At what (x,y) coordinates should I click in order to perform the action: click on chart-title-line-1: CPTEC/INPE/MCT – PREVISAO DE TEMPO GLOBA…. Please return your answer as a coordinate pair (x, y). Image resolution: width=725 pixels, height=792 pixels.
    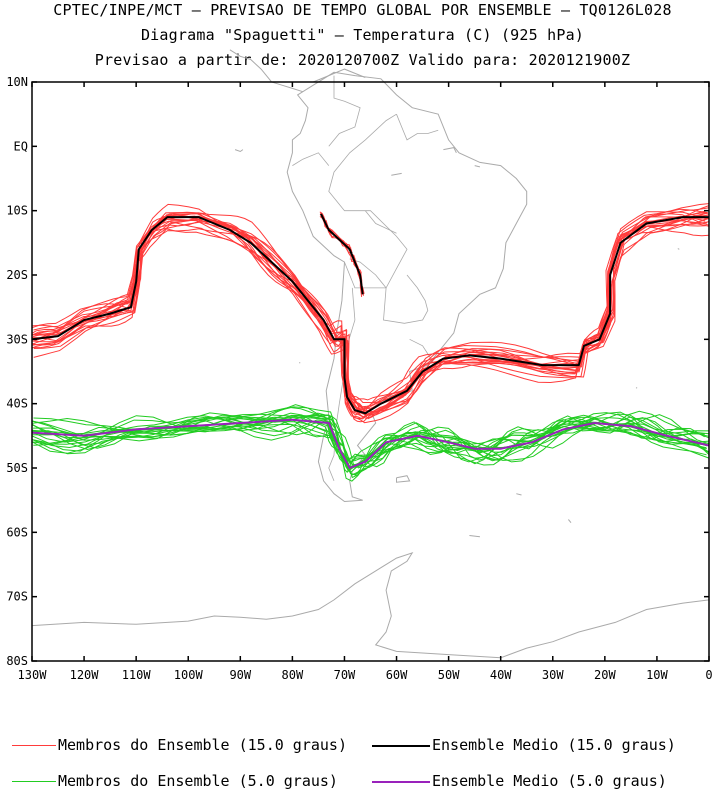
    Looking at the image, I should click on (362, 10).